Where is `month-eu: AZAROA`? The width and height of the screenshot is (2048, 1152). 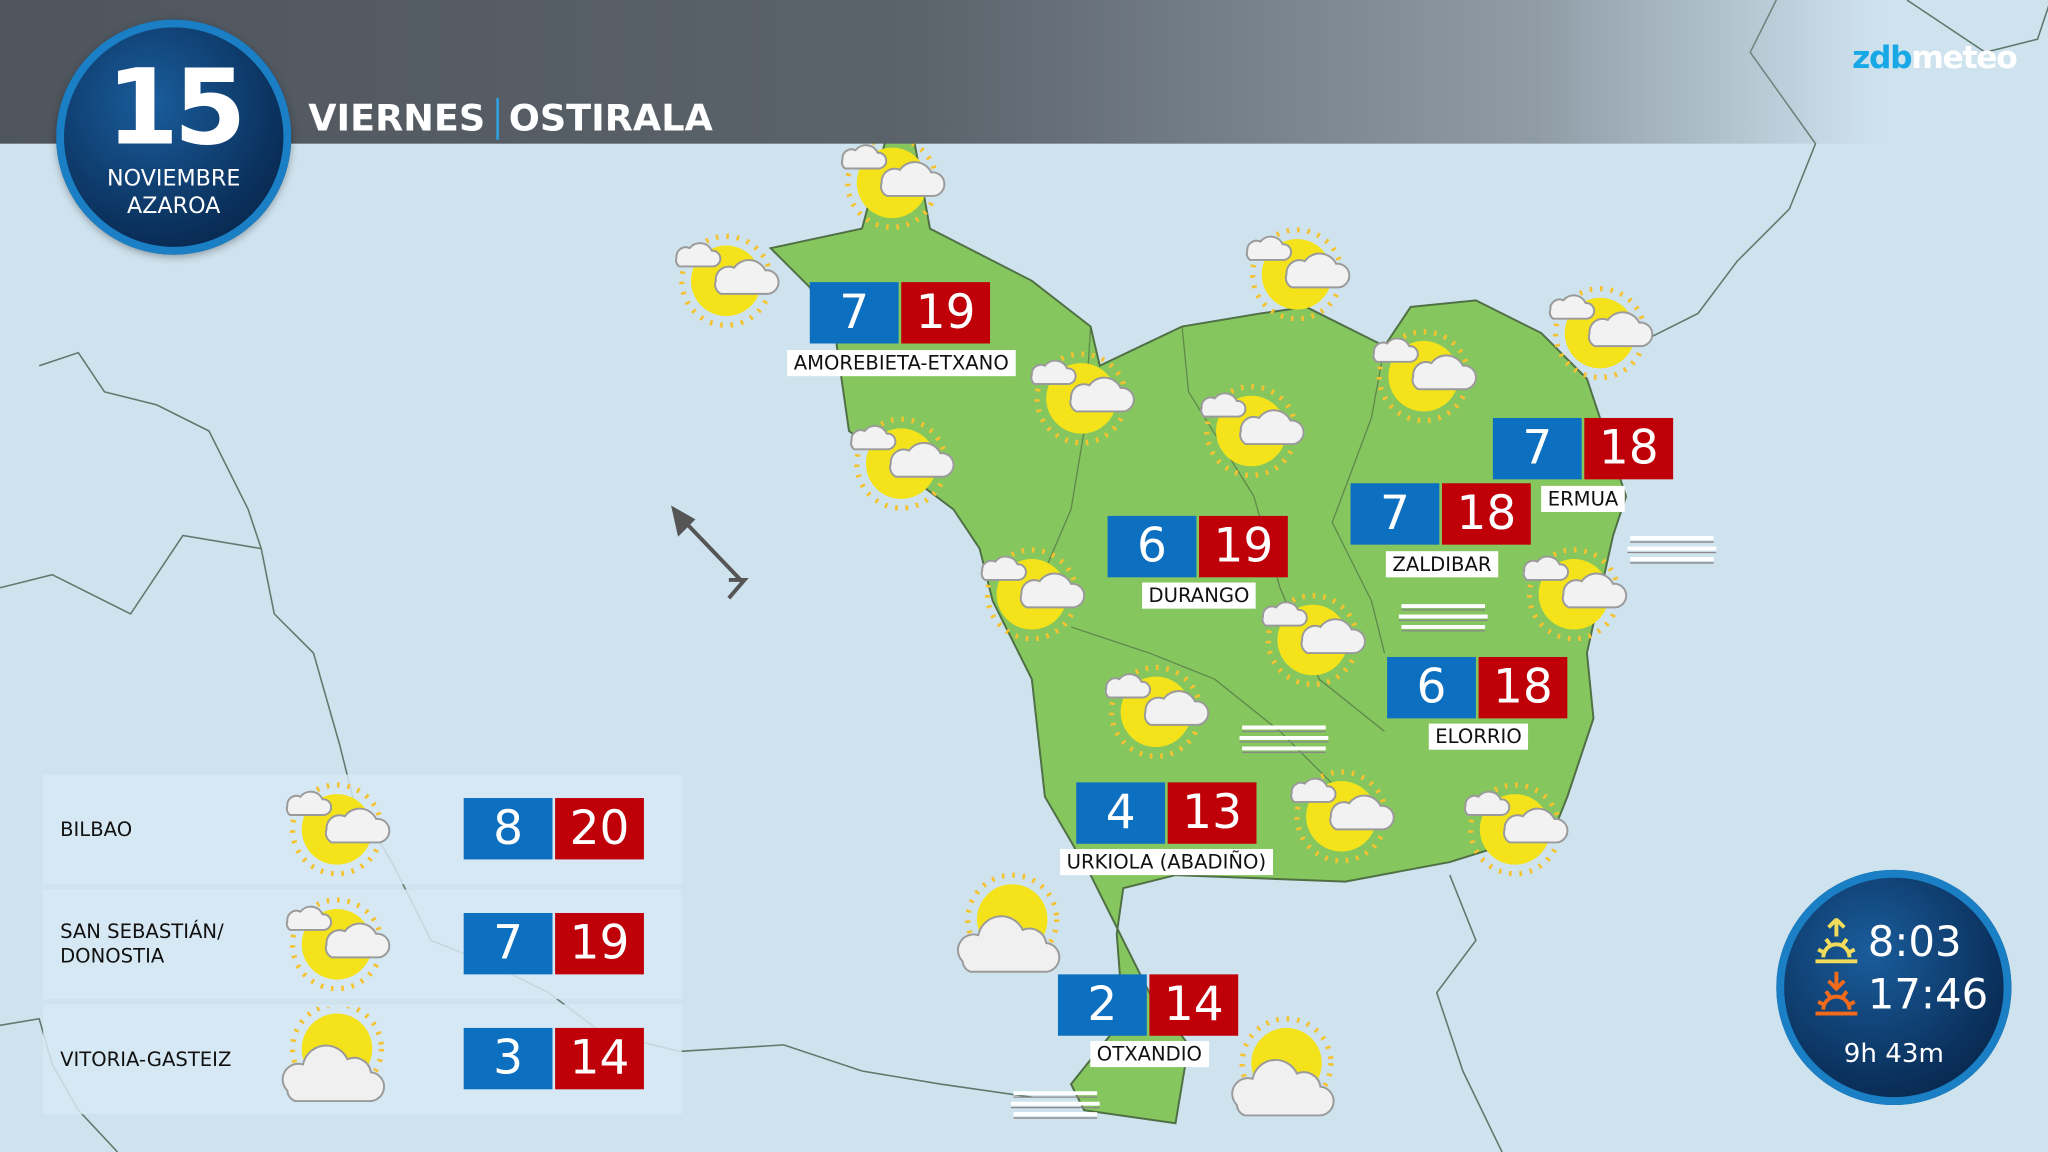 month-eu: AZAROA is located at coordinates (174, 206).